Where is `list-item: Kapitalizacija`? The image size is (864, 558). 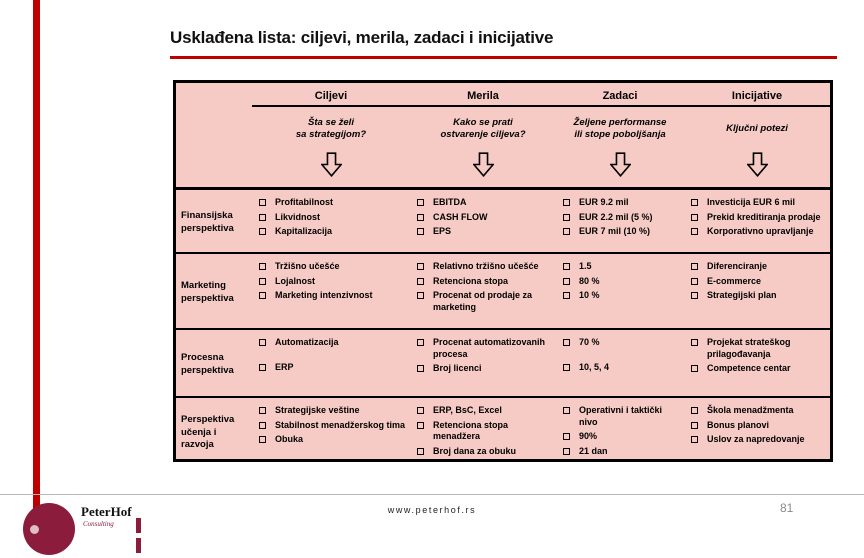 list-item: Kapitalizacija is located at coordinates (331, 232).